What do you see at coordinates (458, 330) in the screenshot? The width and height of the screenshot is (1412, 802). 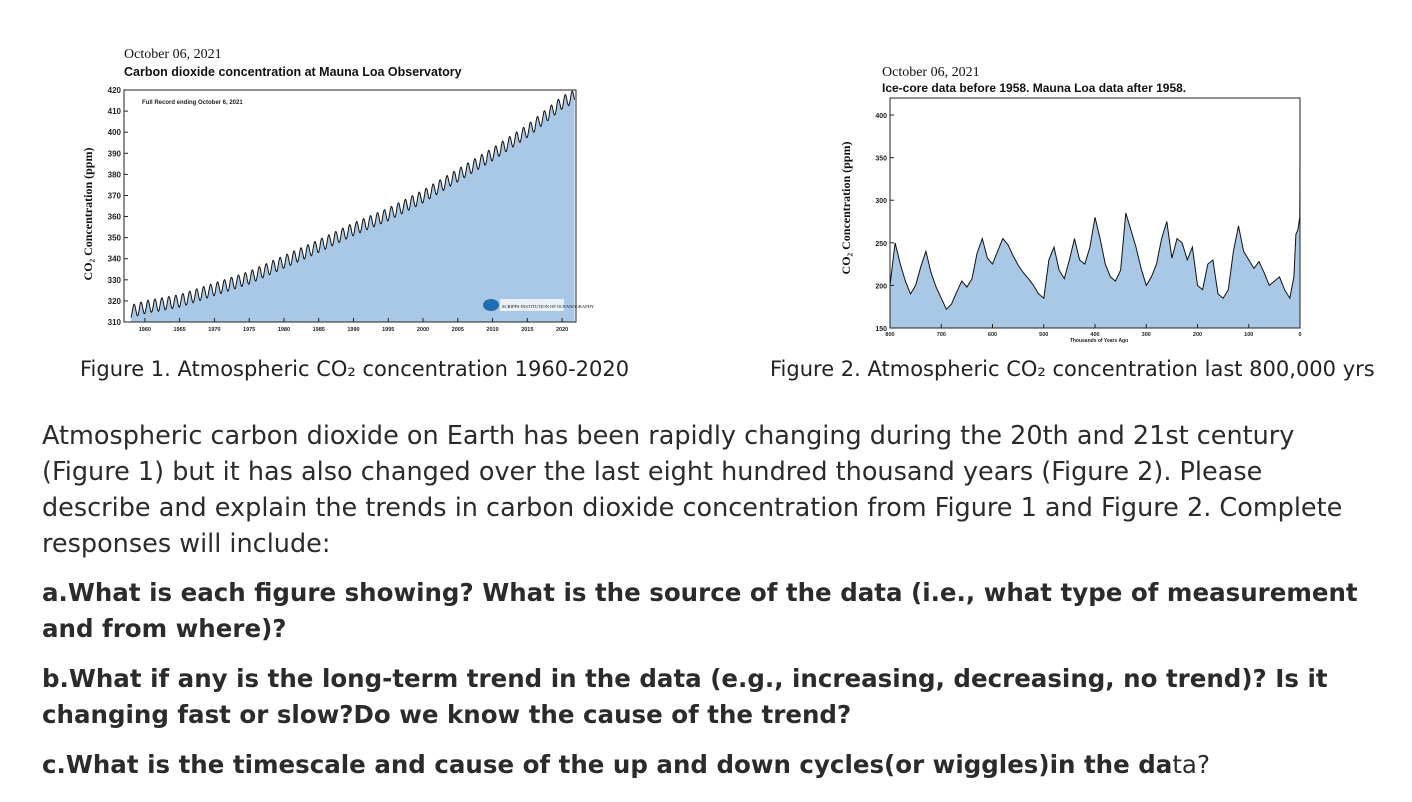 I see `chart1-xtick-label: 2005` at bounding box center [458, 330].